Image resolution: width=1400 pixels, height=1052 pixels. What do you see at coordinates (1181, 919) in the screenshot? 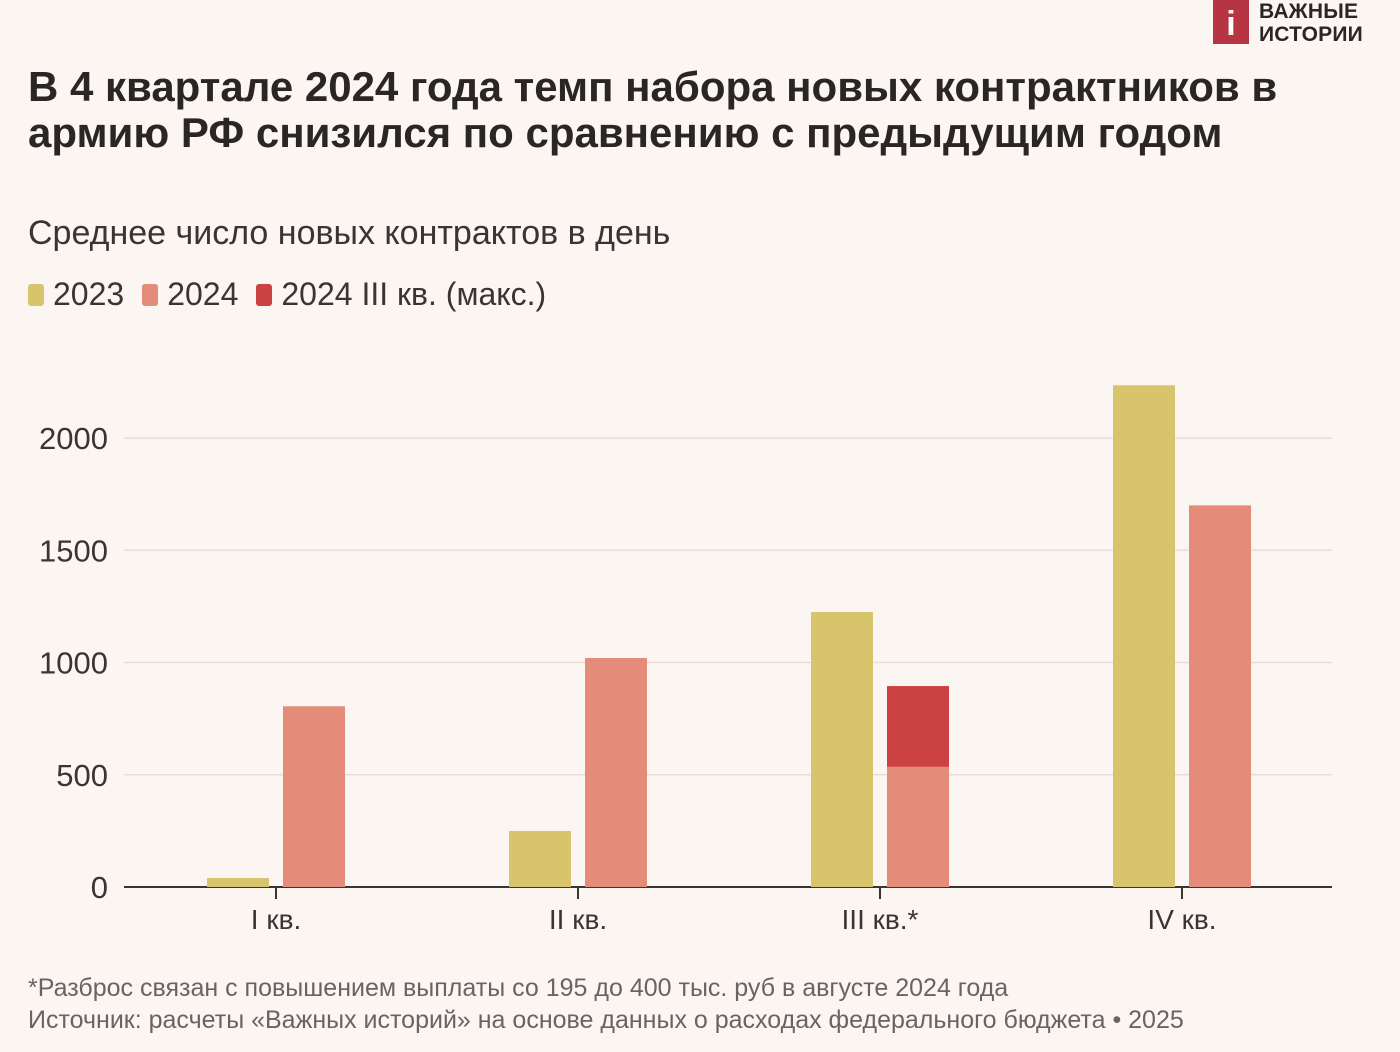
I see `x-tick-label-4: IV кв.` at bounding box center [1181, 919].